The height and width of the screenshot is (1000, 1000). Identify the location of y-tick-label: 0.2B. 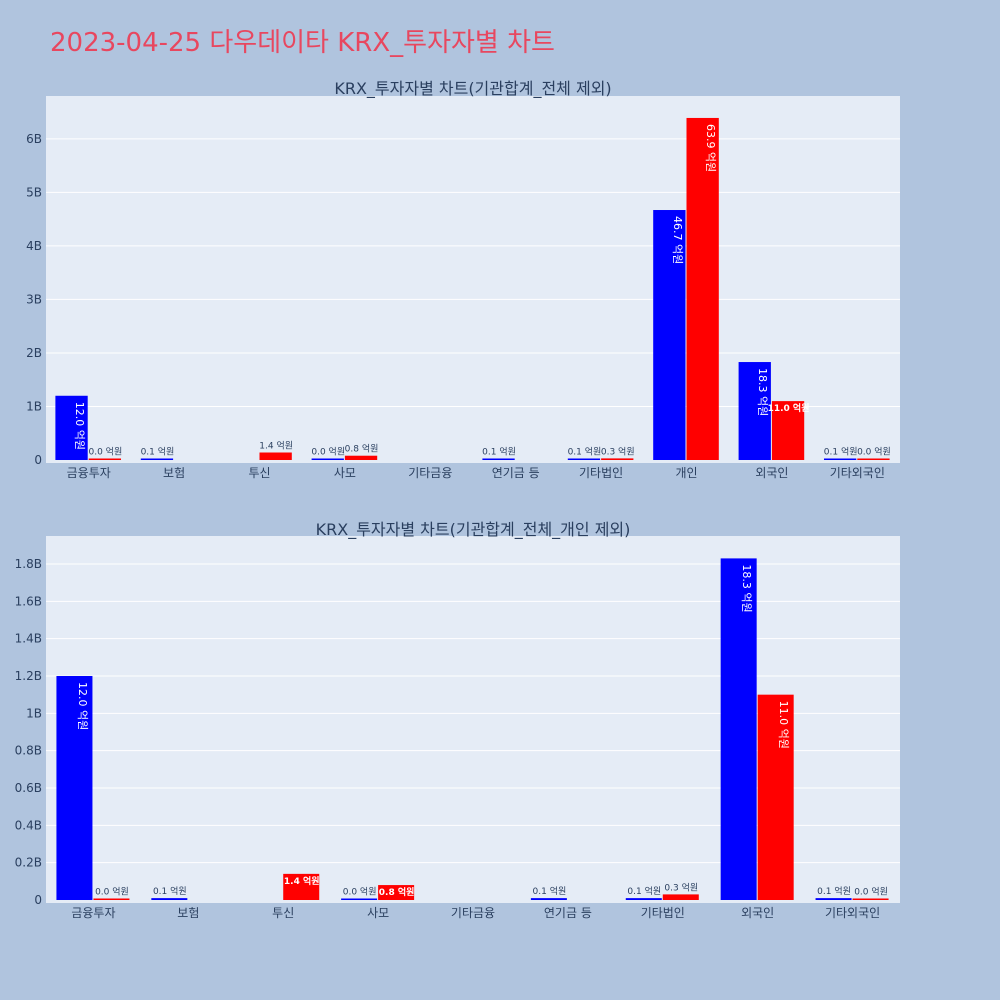
(28, 863).